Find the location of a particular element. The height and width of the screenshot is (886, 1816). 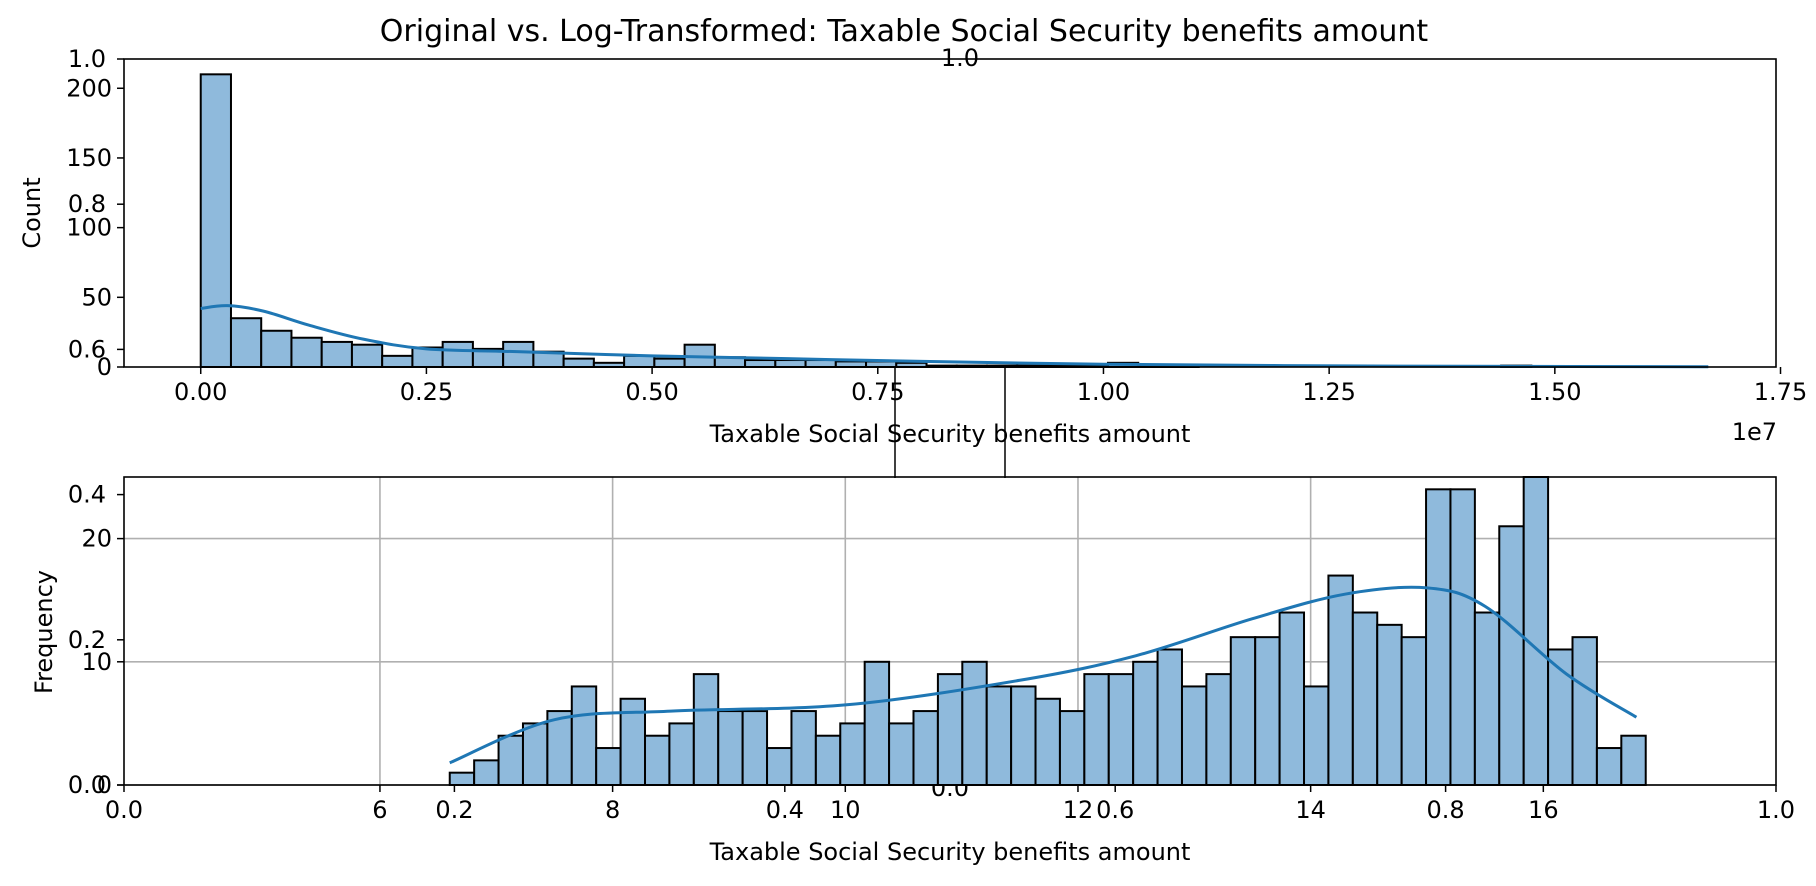

y-tick-label: 20 is located at coordinates (96, 539).